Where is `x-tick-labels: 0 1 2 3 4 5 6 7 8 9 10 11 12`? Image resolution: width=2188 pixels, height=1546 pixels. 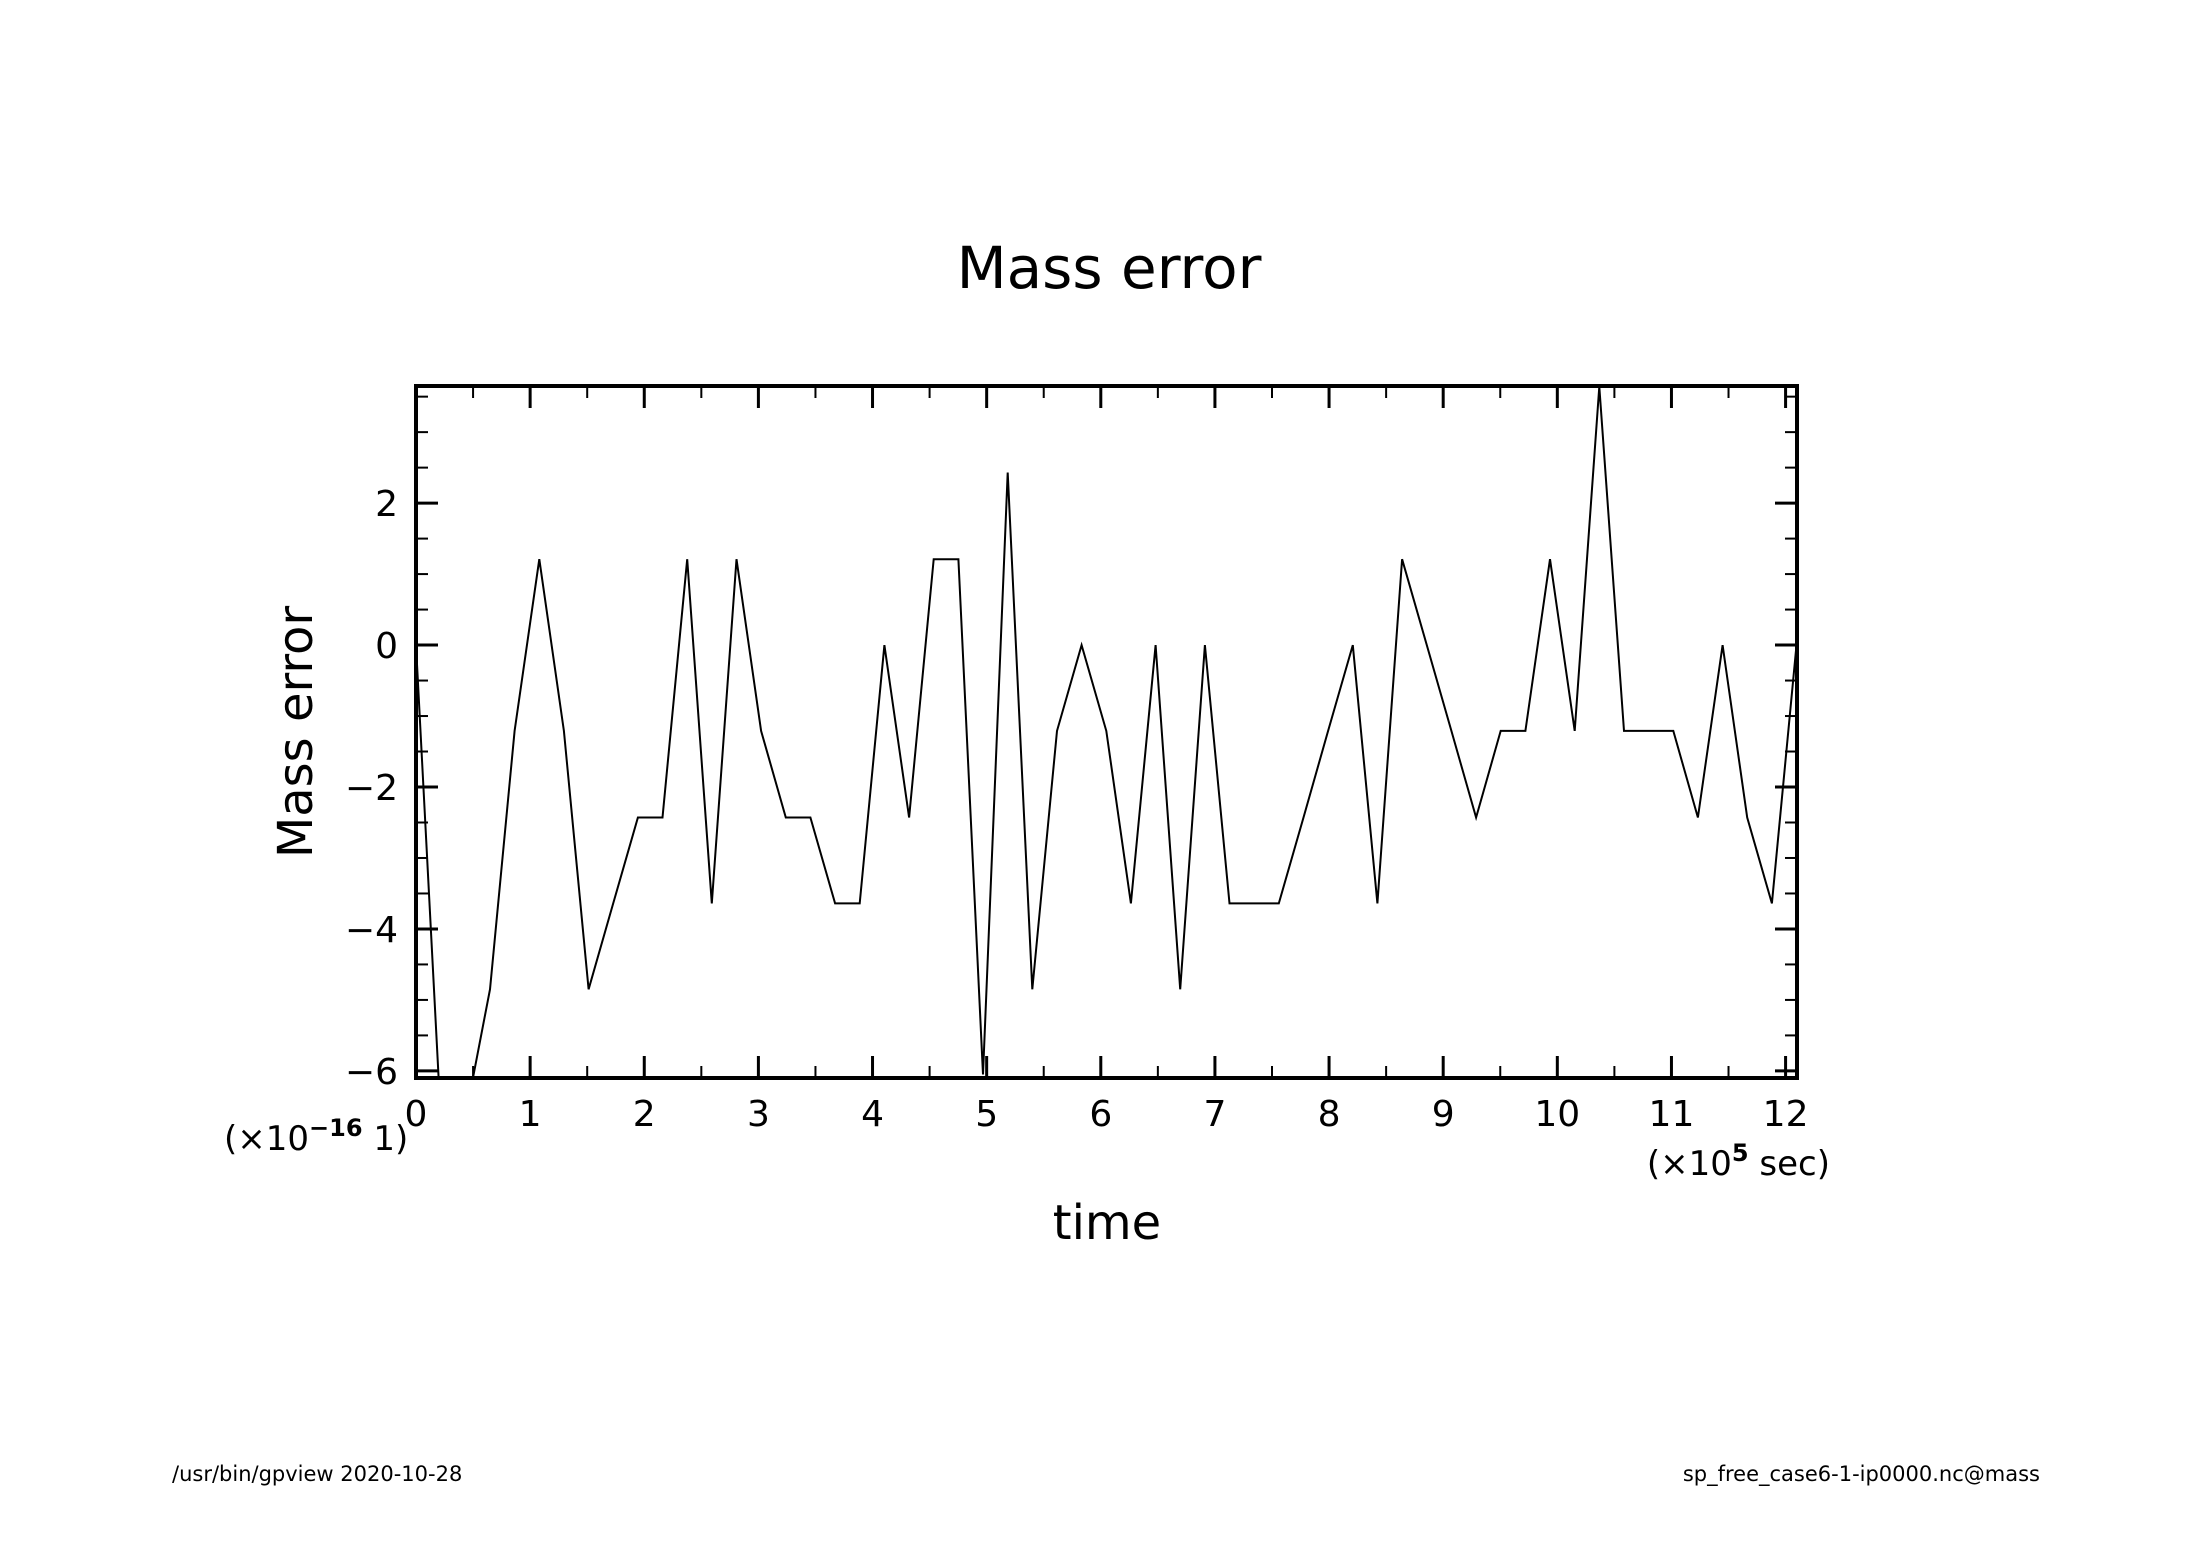
x-tick-labels: 0 1 2 3 4 5 6 7 8 9 10 11 12 is located at coordinates (1107, 1114).